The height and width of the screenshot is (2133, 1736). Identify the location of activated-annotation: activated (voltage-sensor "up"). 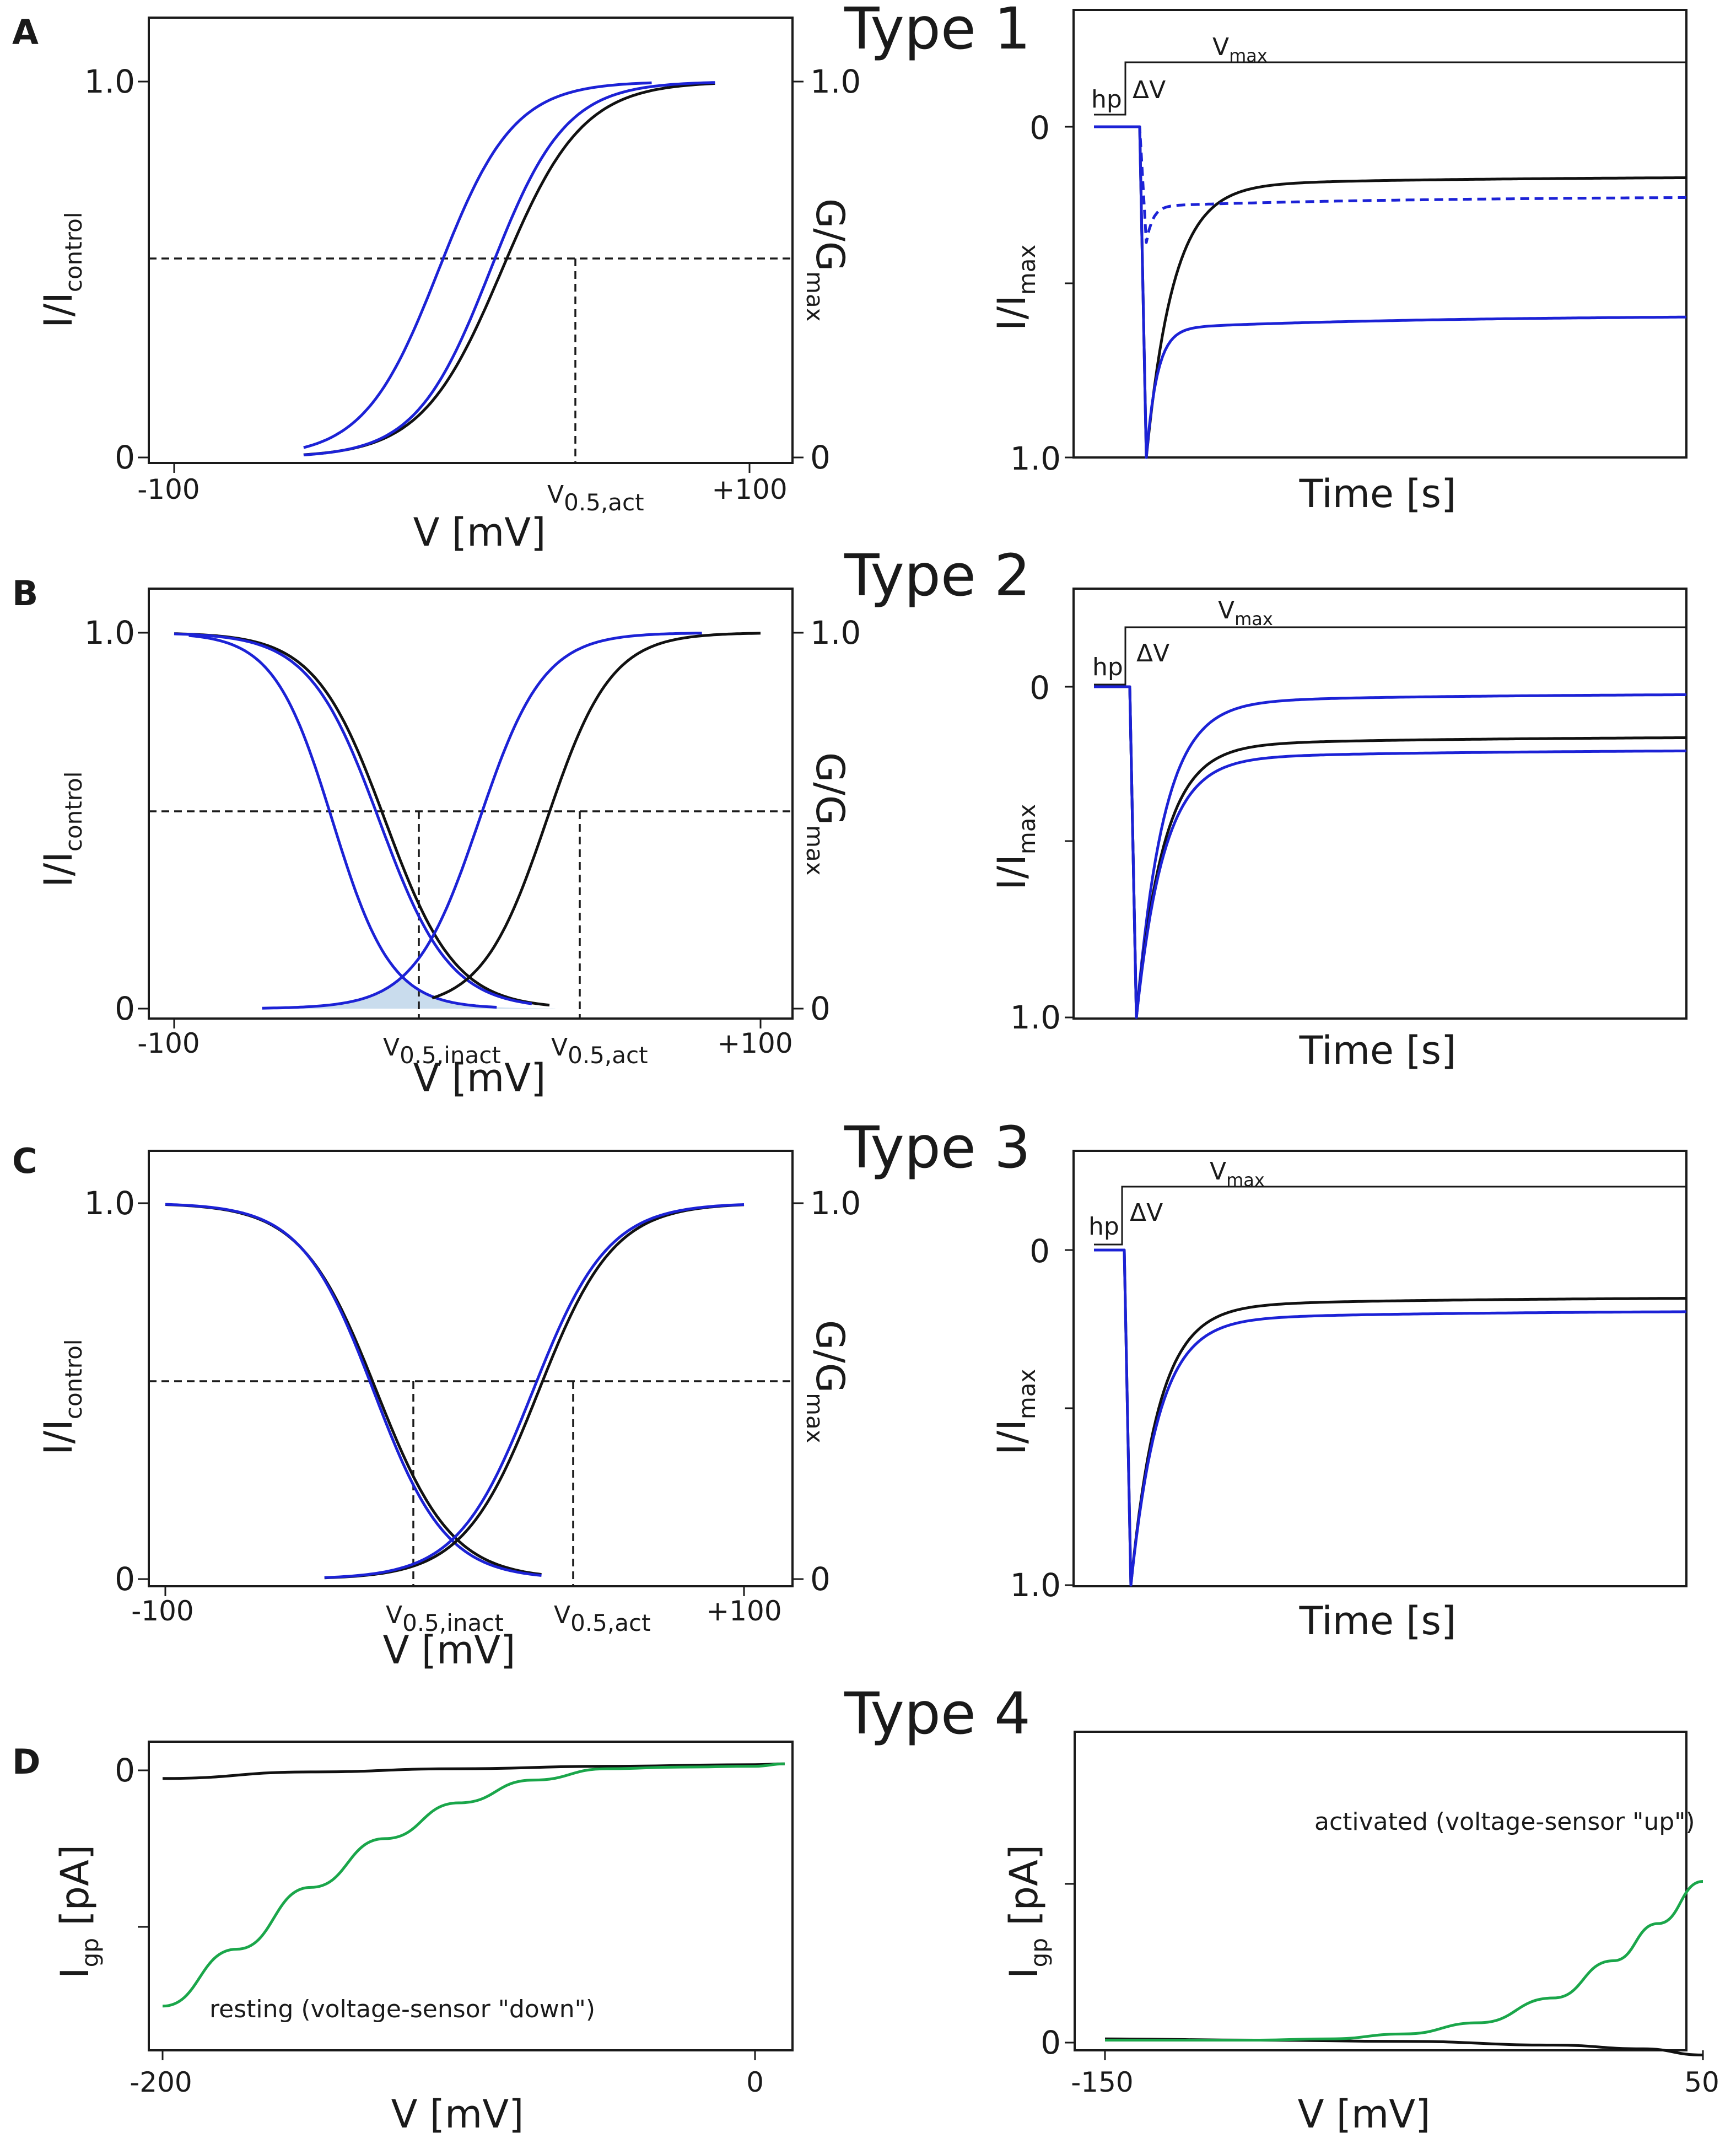
(1504, 1822).